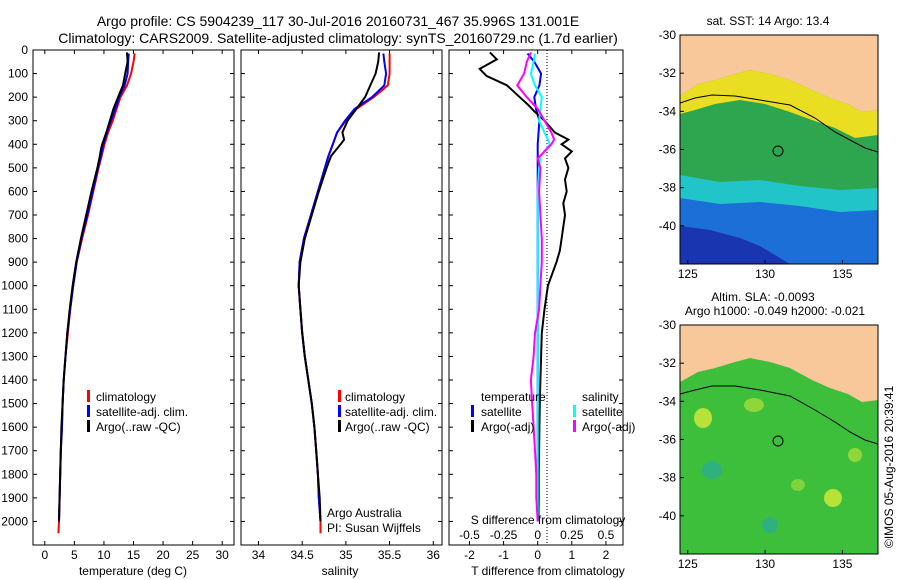 The width and height of the screenshot is (900, 580). Describe the element at coordinates (606, 535) in the screenshot. I see `s-tick-label: 0.5` at that location.